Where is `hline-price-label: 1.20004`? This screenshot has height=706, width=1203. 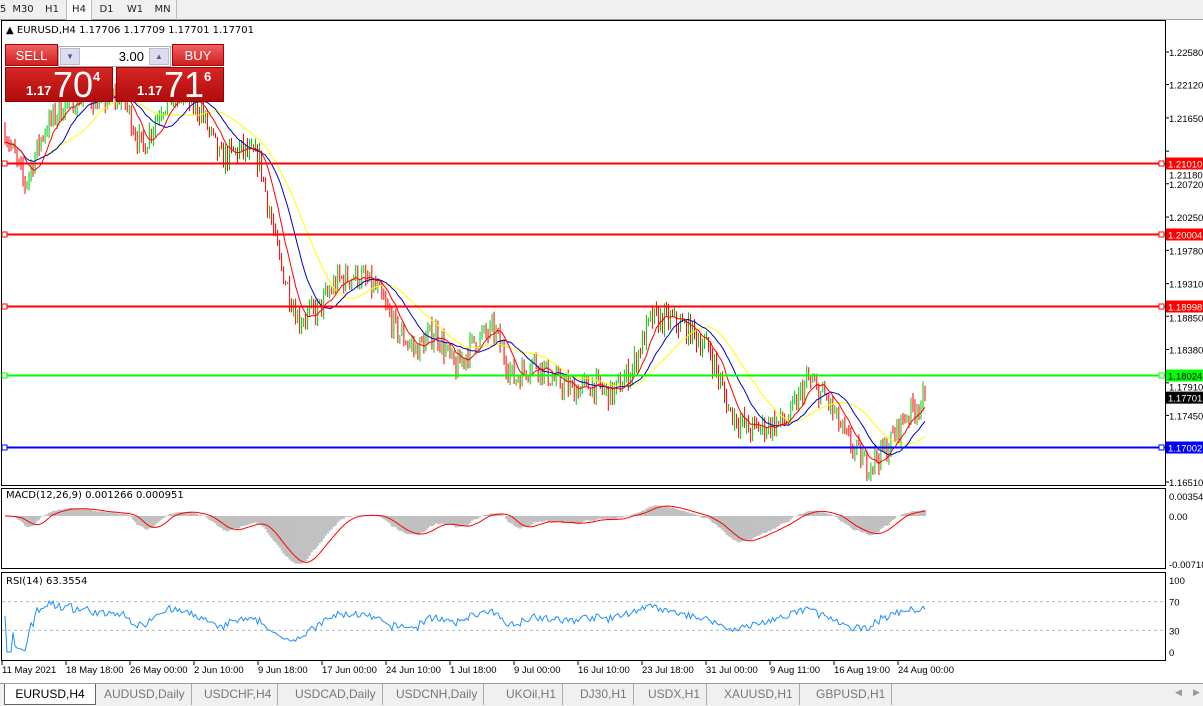 hline-price-label: 1.20004 is located at coordinates (1185, 236).